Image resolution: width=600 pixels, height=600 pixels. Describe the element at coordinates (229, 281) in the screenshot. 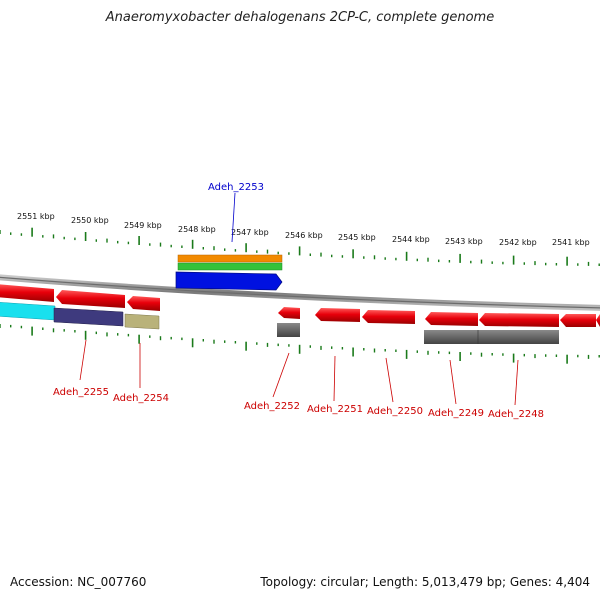

I see `gene-feature-blue` at that location.